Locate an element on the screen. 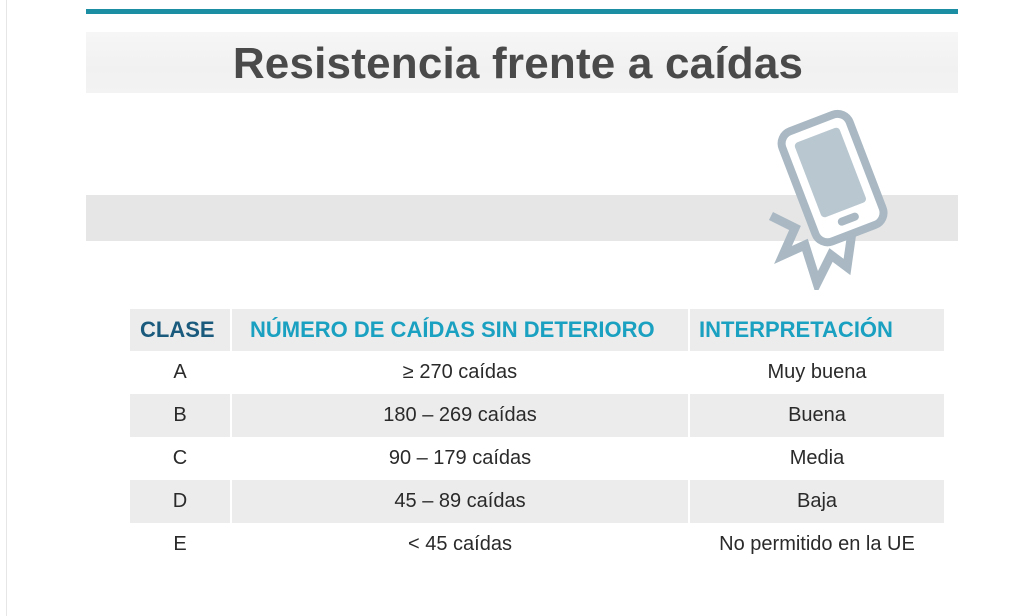 The image size is (1009, 616). cell-caidas: 180 – 269 caídas is located at coordinates (460, 415).